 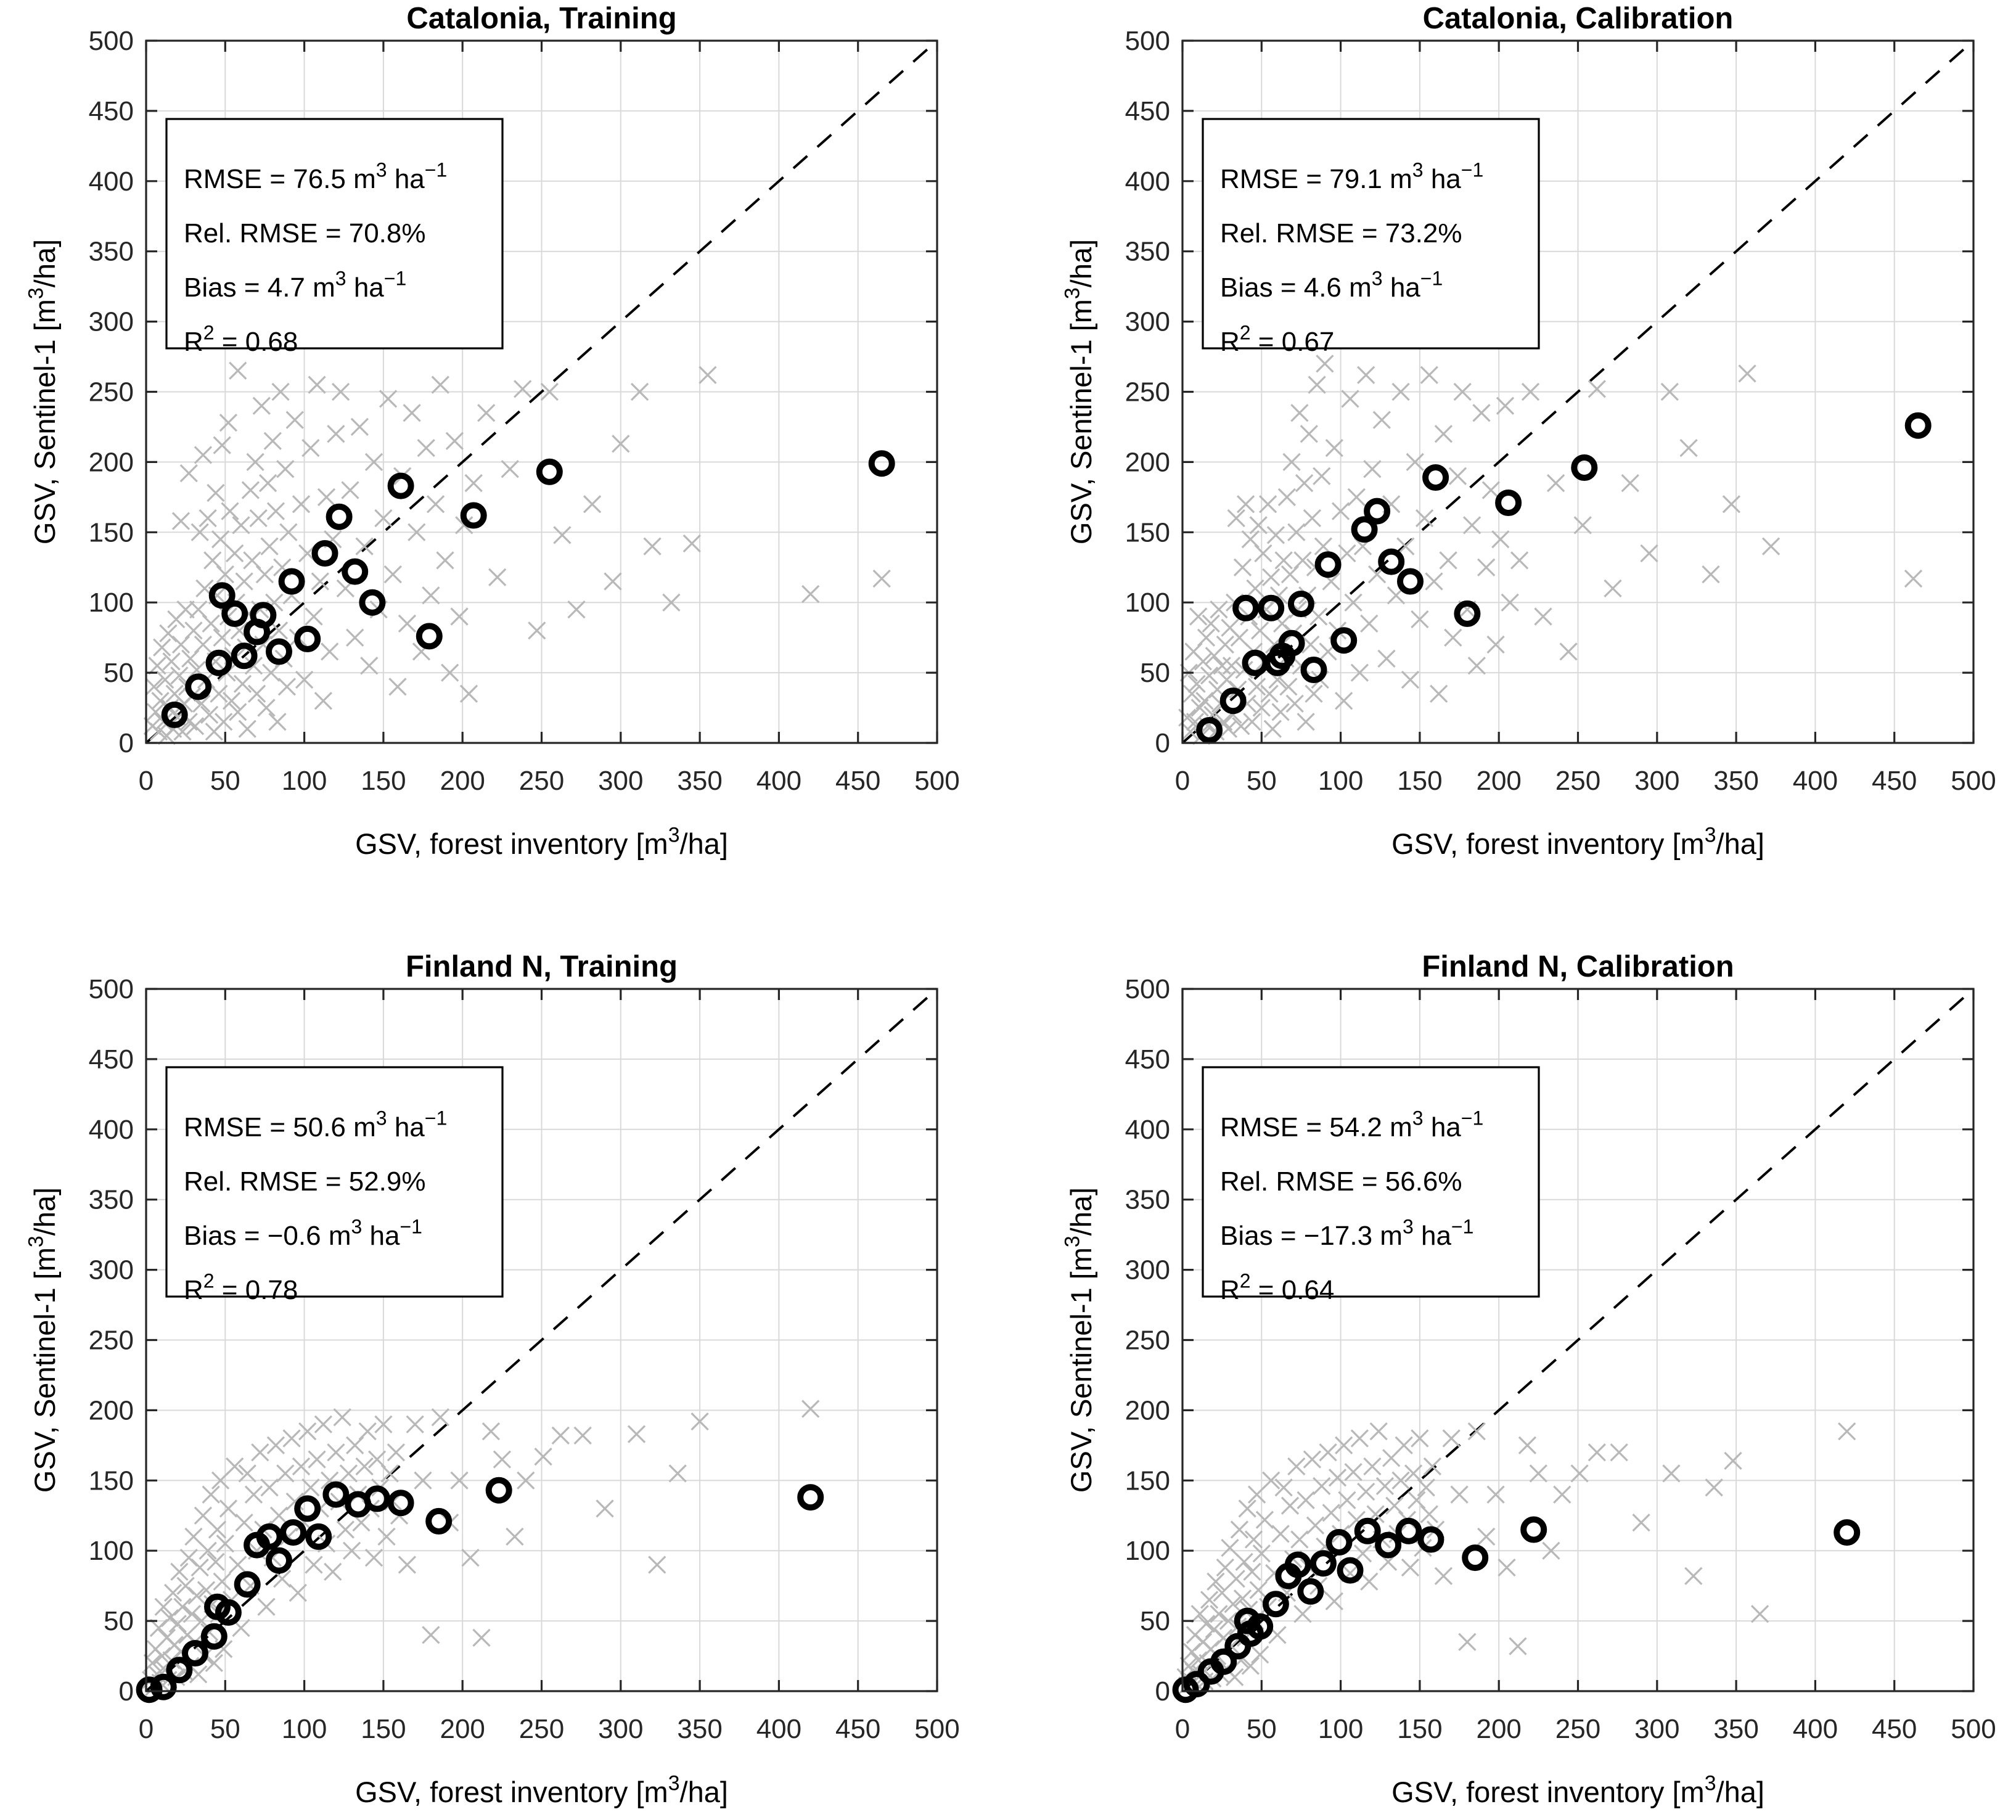 I want to click on stat-bias: Bias = 4.7 m3​ ha−1​, so click(x=295, y=285).